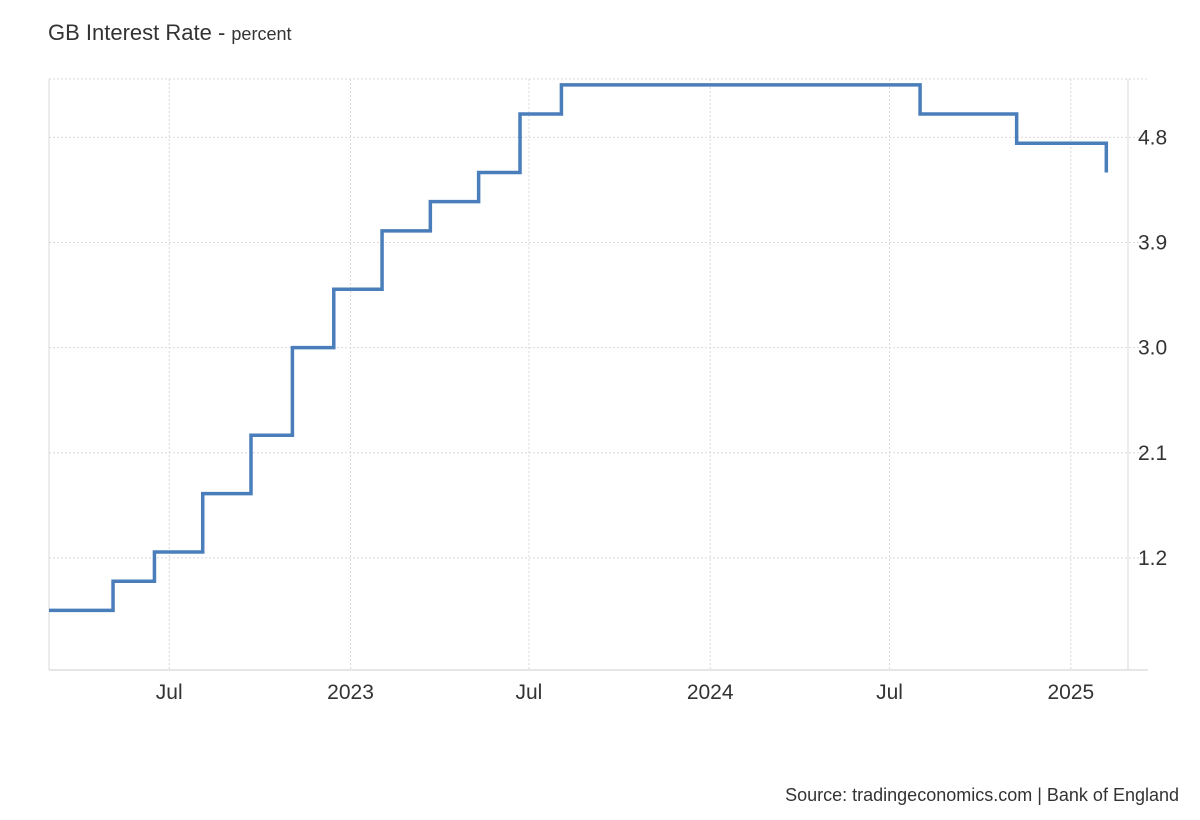 The height and width of the screenshot is (820, 1200). I want to click on y-tick-label: 3.0, so click(1152, 348).